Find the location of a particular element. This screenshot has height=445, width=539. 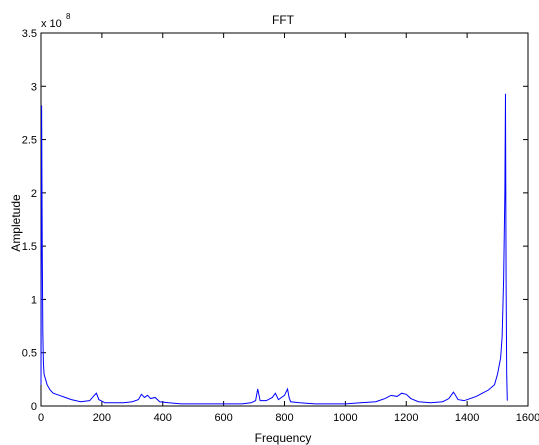

y-tick-labels: 0 0.5 1 1.5 2 2.5 3 3.5 is located at coordinates (29, 220).